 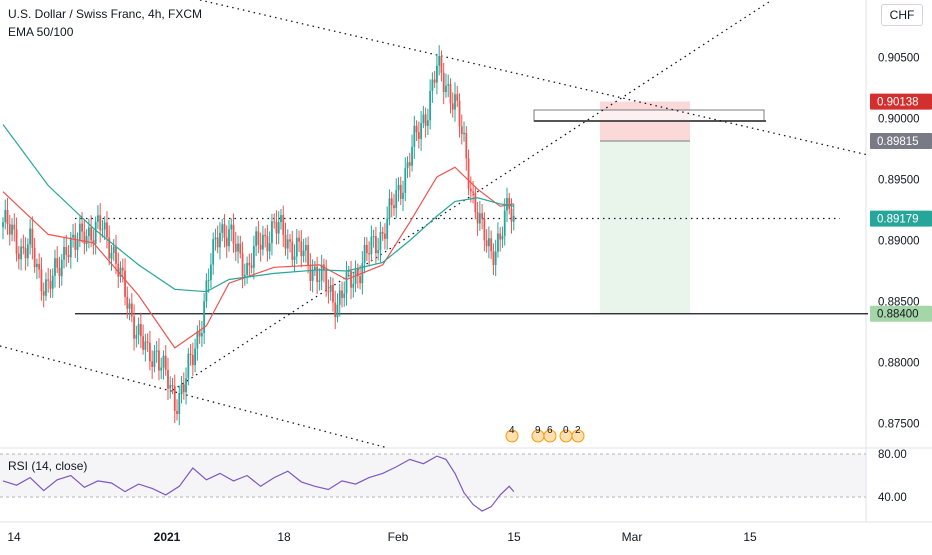 I want to click on event-marker, so click(x=578, y=436).